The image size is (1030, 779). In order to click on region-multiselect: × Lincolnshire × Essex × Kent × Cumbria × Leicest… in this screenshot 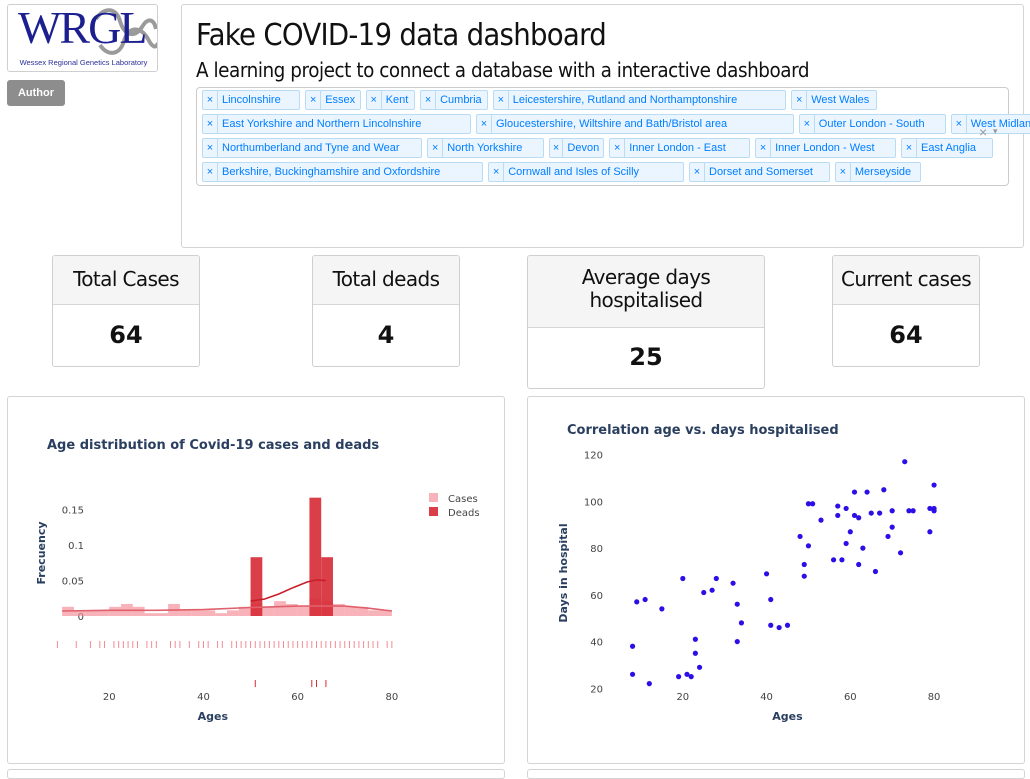, I will do `click(613, 136)`.